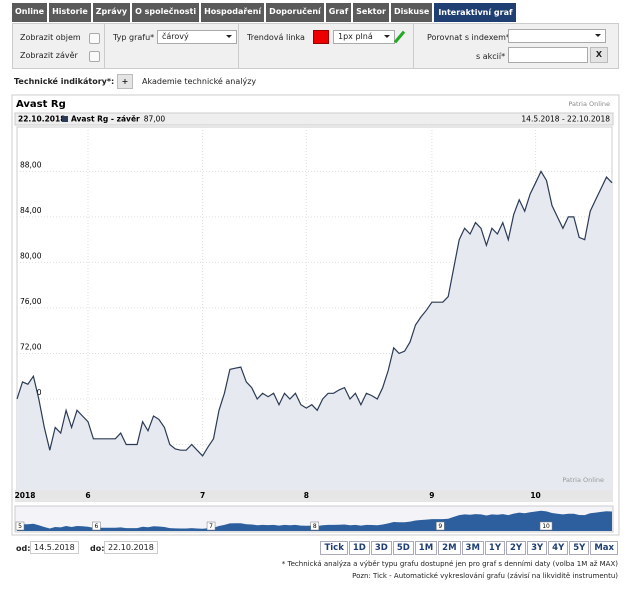  Describe the element at coordinates (359, 548) in the screenshot. I see `range-button: 1D` at that location.